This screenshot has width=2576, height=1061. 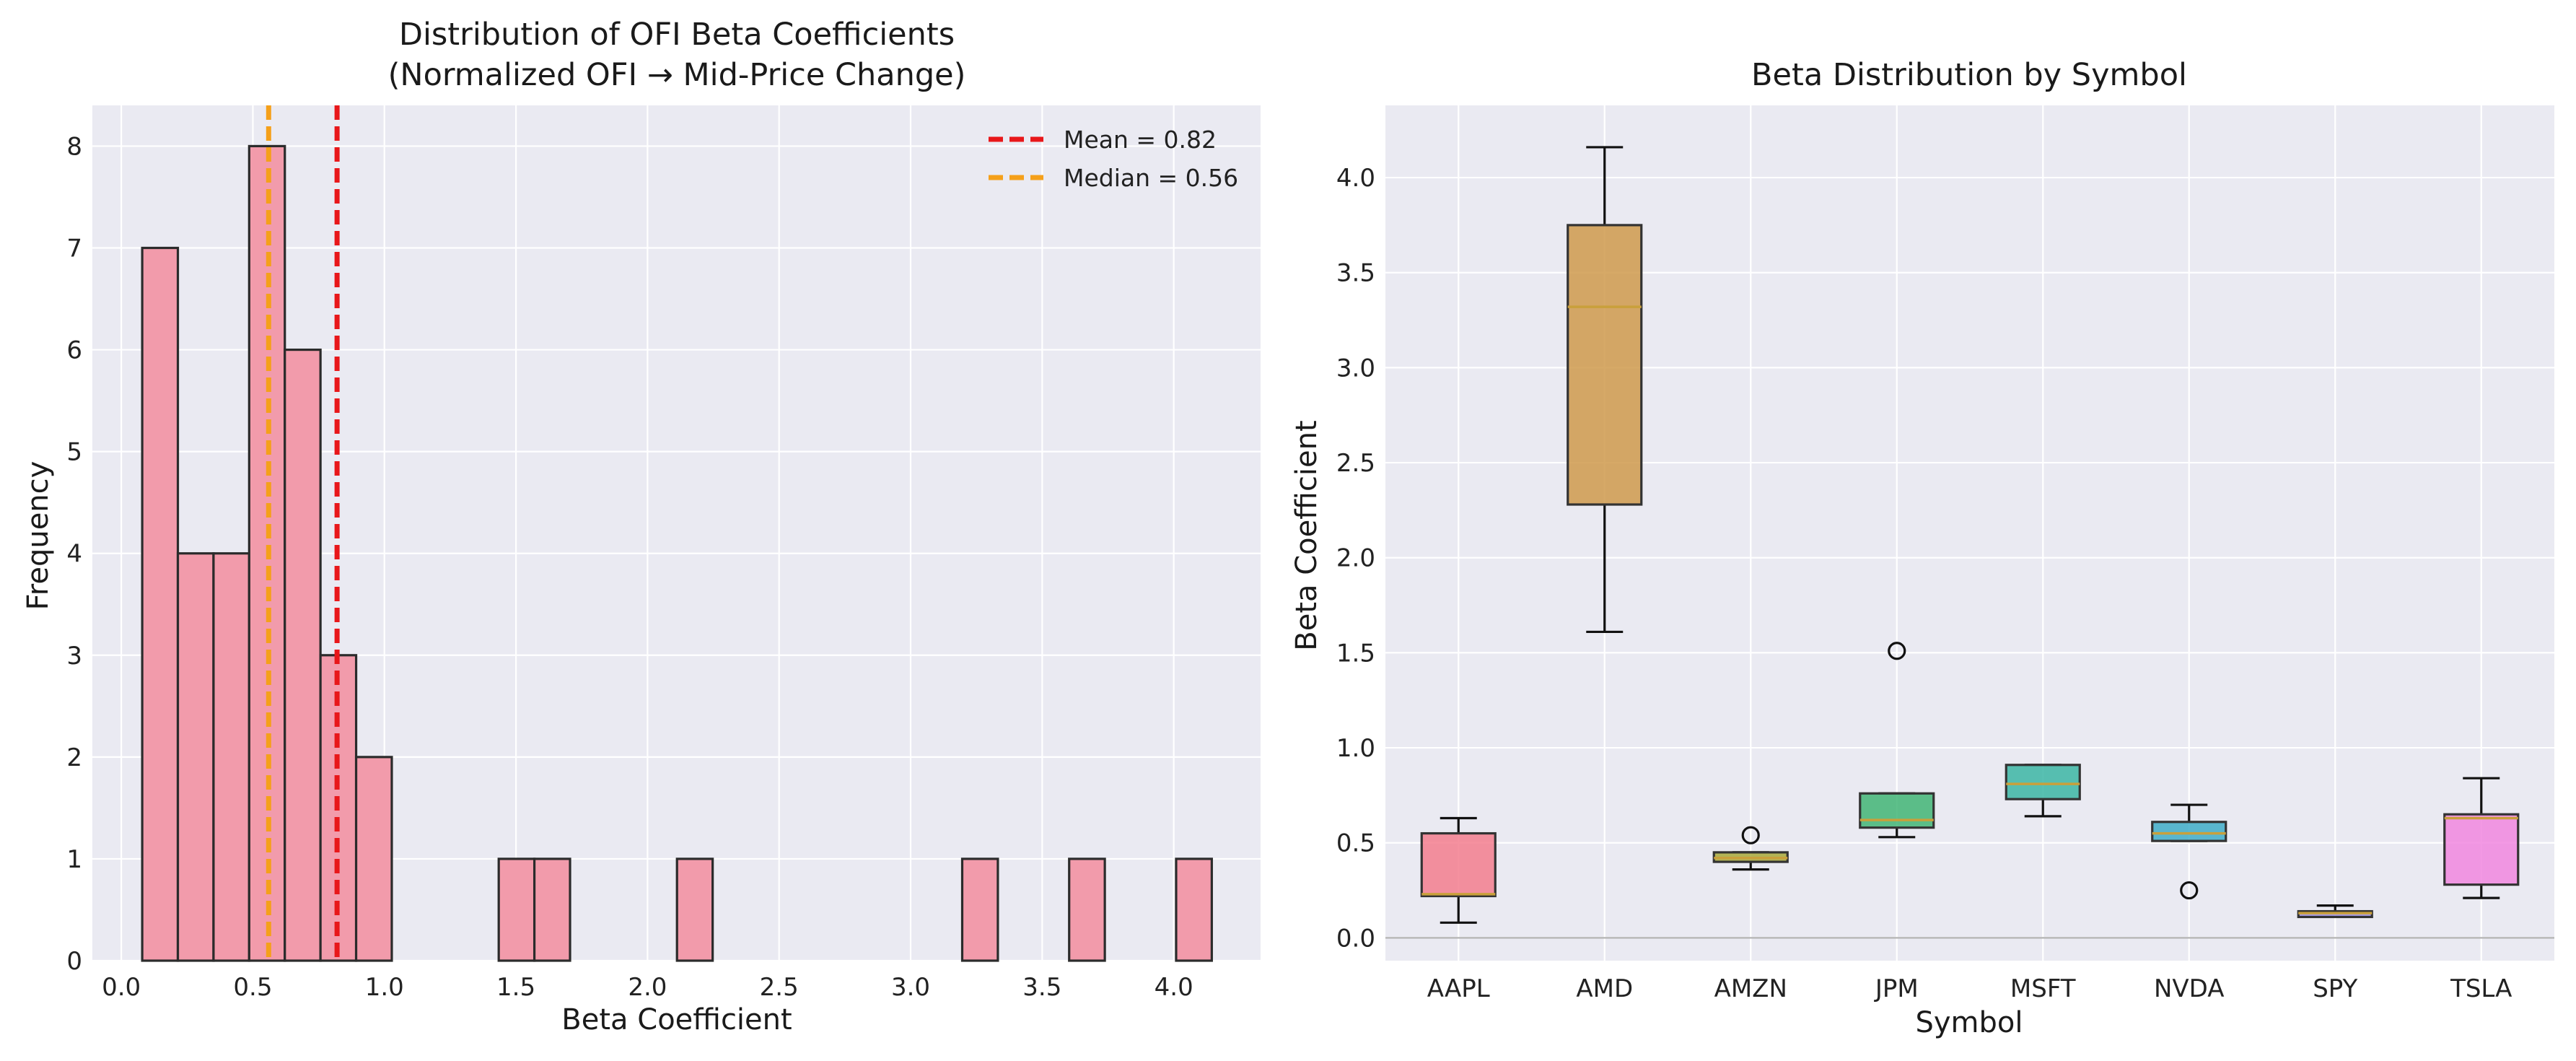 What do you see at coordinates (1355, 178) in the screenshot?
I see `y-tick-label: 4.0` at bounding box center [1355, 178].